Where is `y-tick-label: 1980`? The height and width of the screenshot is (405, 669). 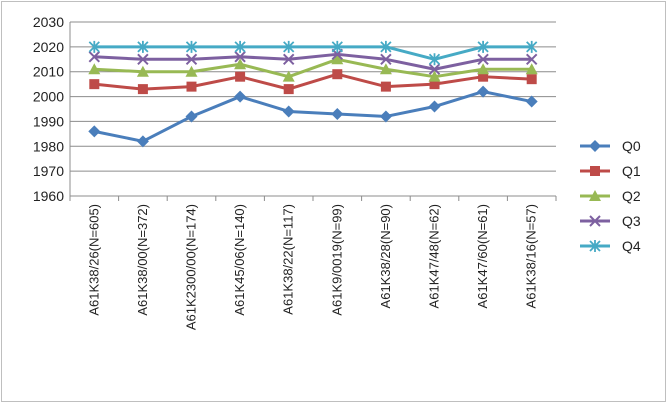
y-tick-label: 1980 is located at coordinates (48, 146).